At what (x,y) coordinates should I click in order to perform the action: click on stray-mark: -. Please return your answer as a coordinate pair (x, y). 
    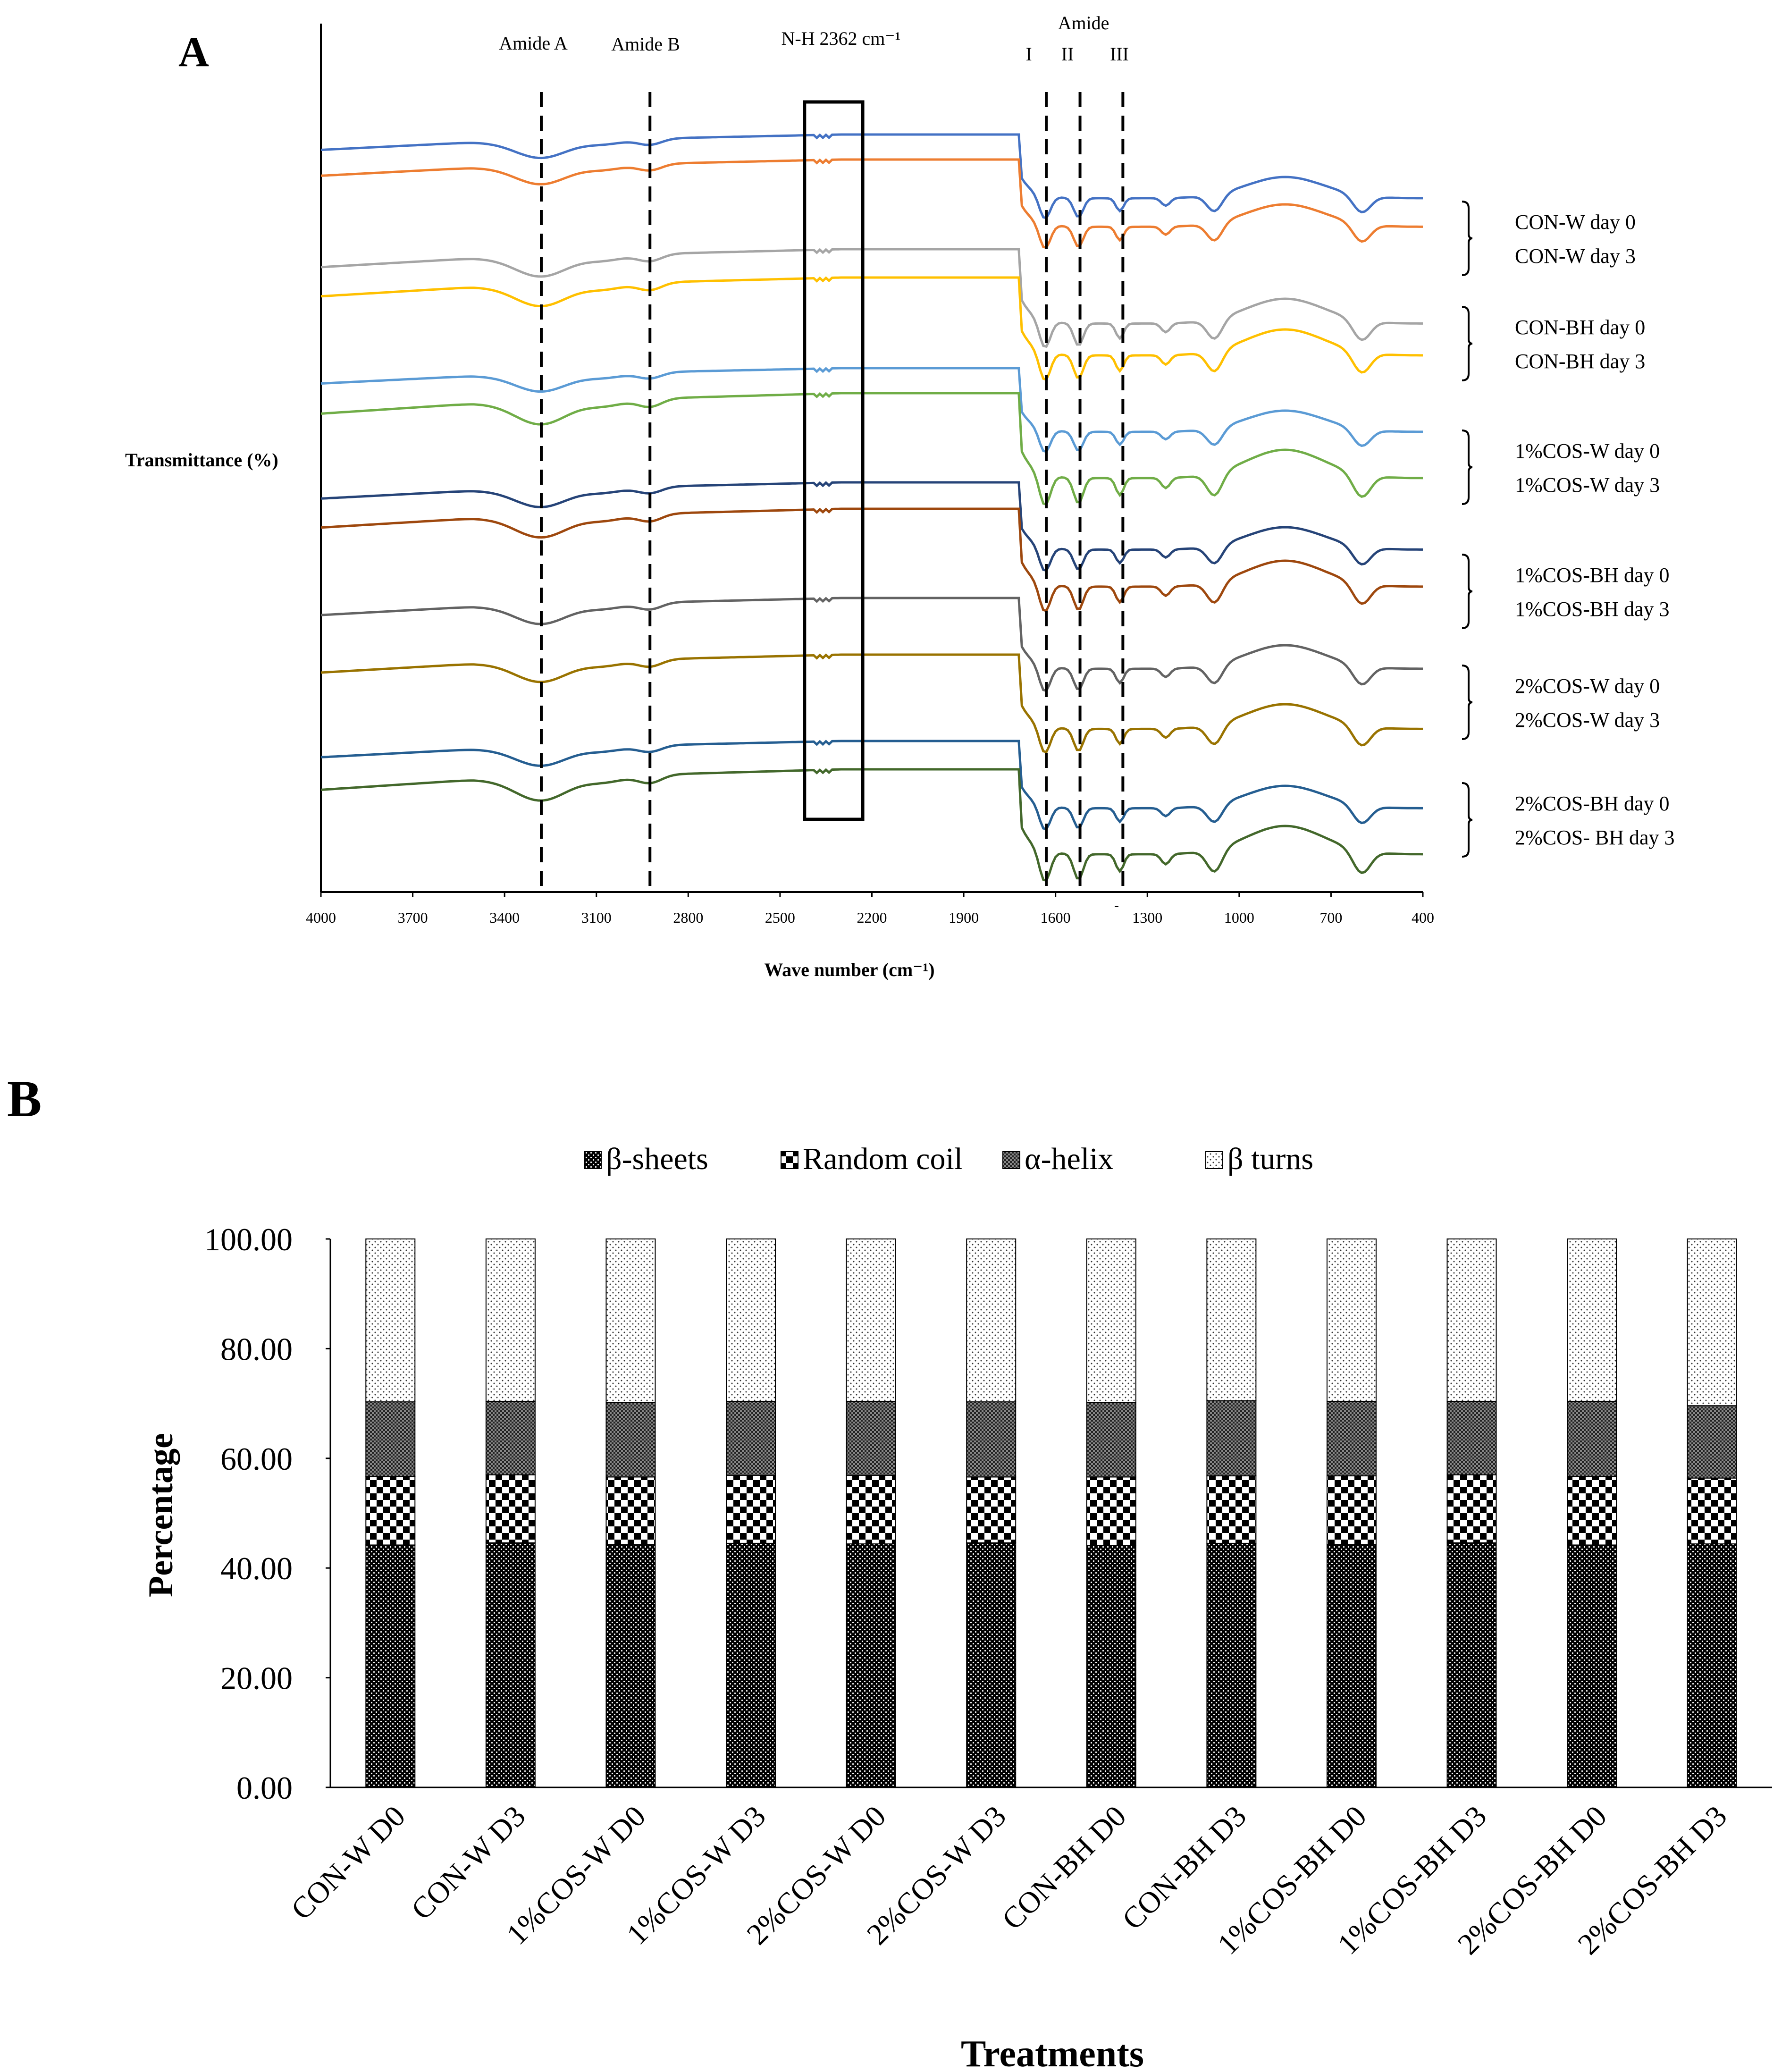
    Looking at the image, I should click on (1116, 905).